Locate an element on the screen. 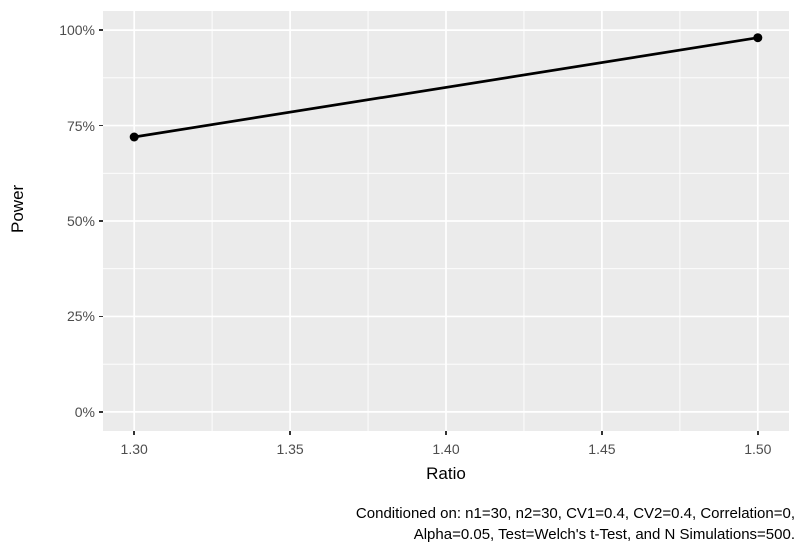 The height and width of the screenshot is (560, 800). x-tick-label: 1.30 is located at coordinates (134, 449).